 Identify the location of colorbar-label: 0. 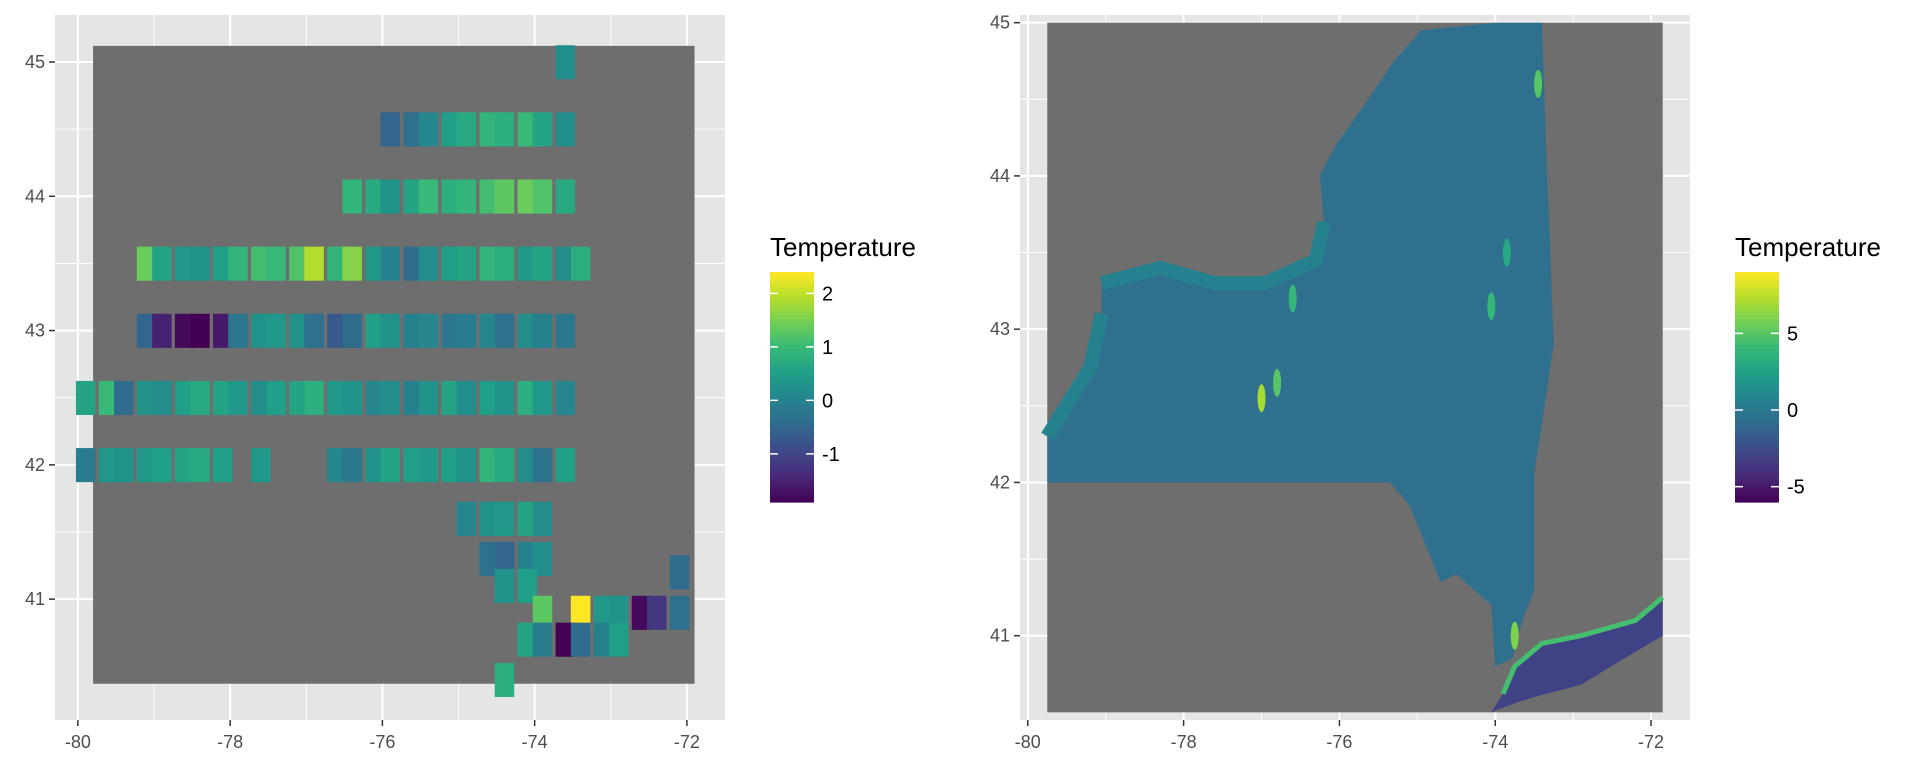
(1792, 411).